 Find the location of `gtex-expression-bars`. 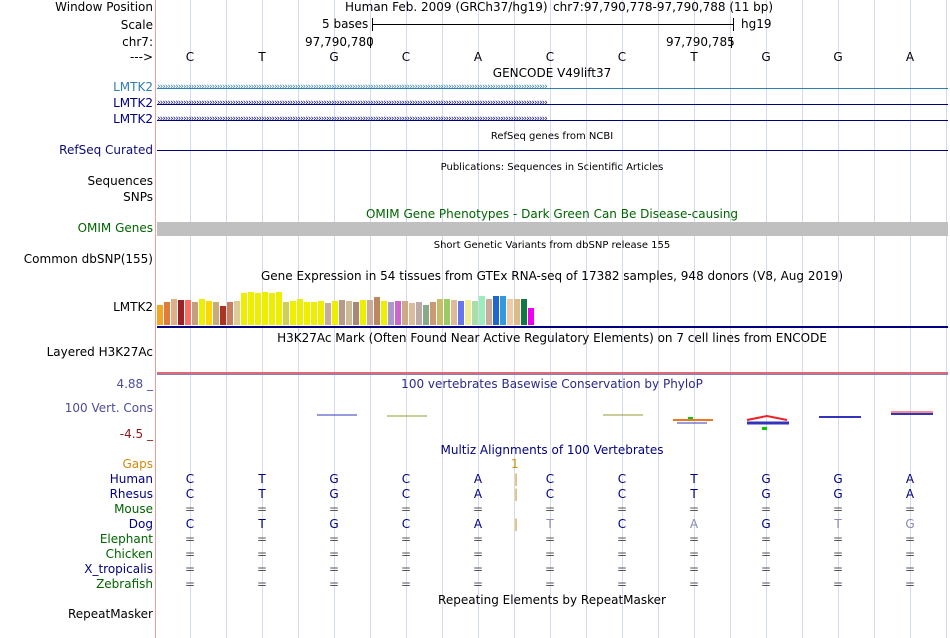

gtex-expression-bars is located at coordinates (357, 304).